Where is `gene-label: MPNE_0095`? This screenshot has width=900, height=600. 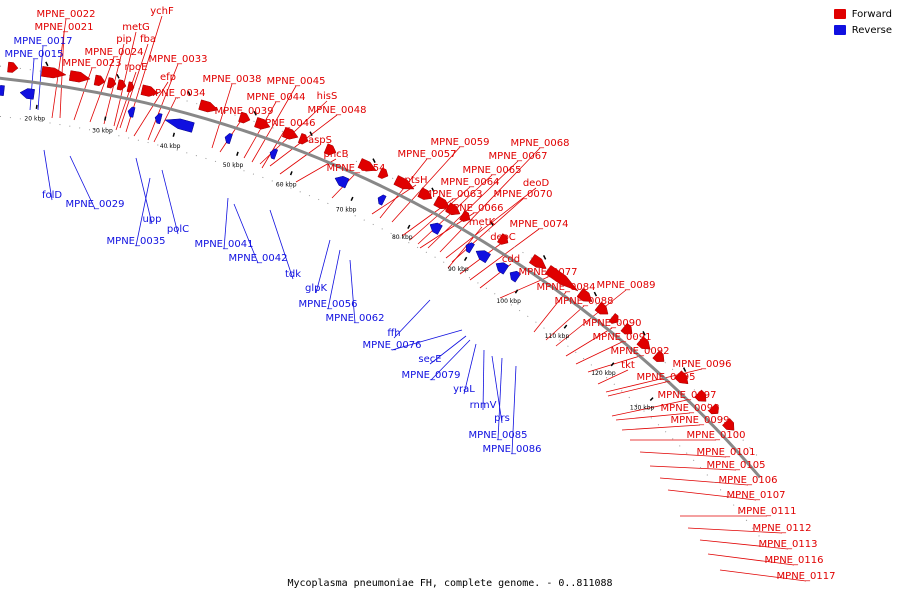 gene-label: MPNE_0095 is located at coordinates (666, 377).